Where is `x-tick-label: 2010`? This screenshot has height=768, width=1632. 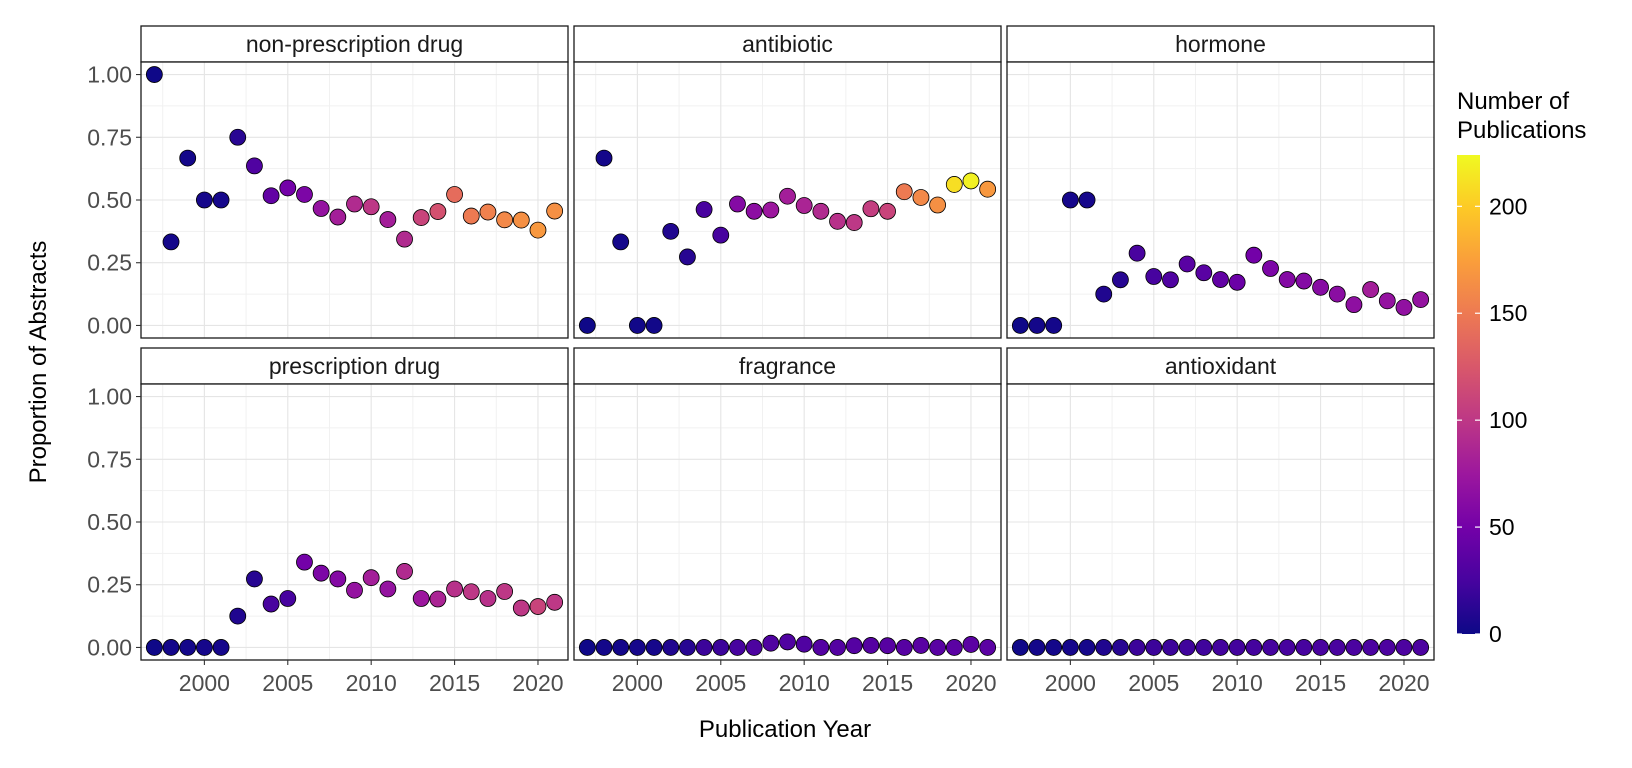
x-tick-label: 2010 is located at coordinates (804, 683).